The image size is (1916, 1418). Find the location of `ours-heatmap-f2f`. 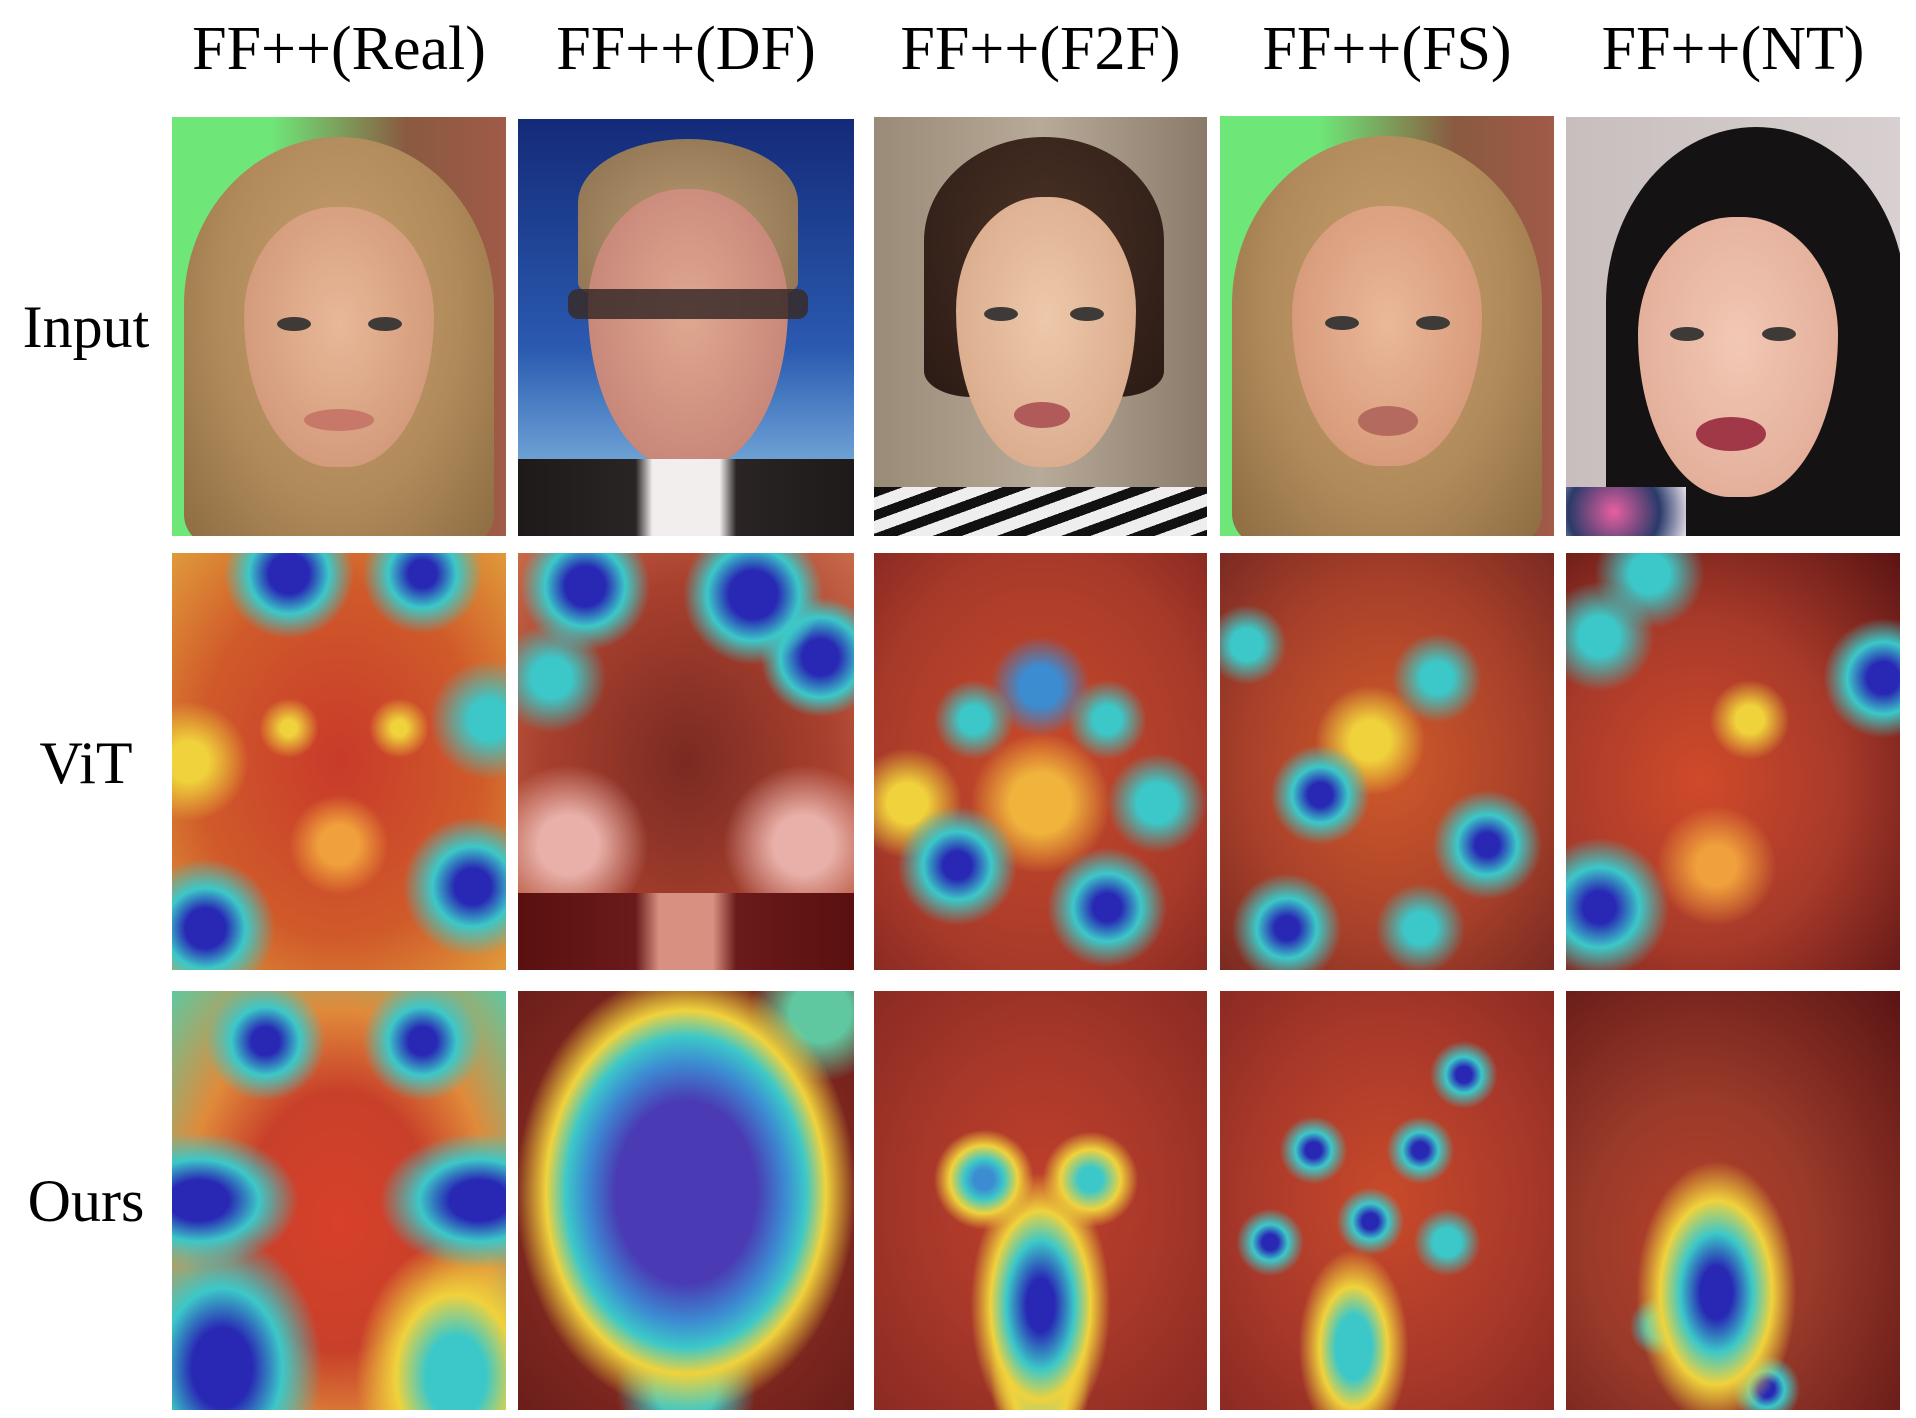

ours-heatmap-f2f is located at coordinates (1040, 1200).